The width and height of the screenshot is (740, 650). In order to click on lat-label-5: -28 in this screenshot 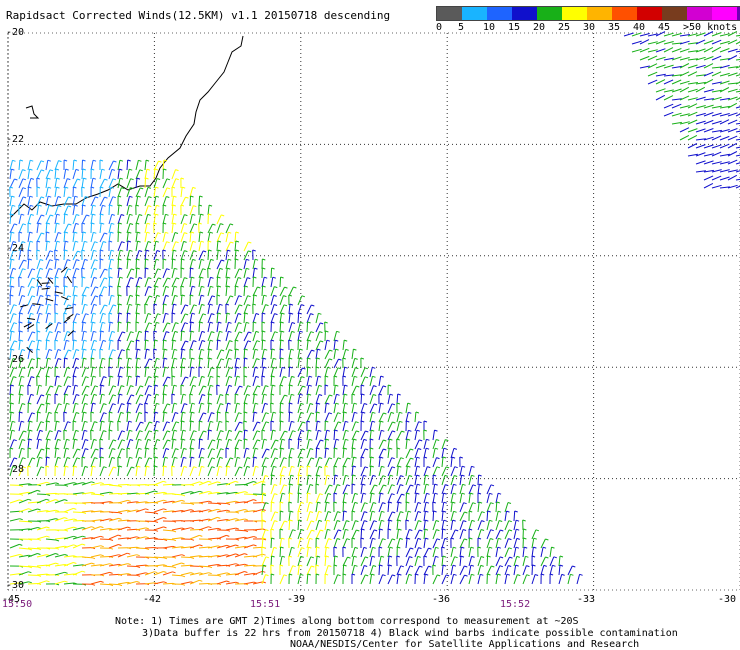, I will do `click(15, 469)`.